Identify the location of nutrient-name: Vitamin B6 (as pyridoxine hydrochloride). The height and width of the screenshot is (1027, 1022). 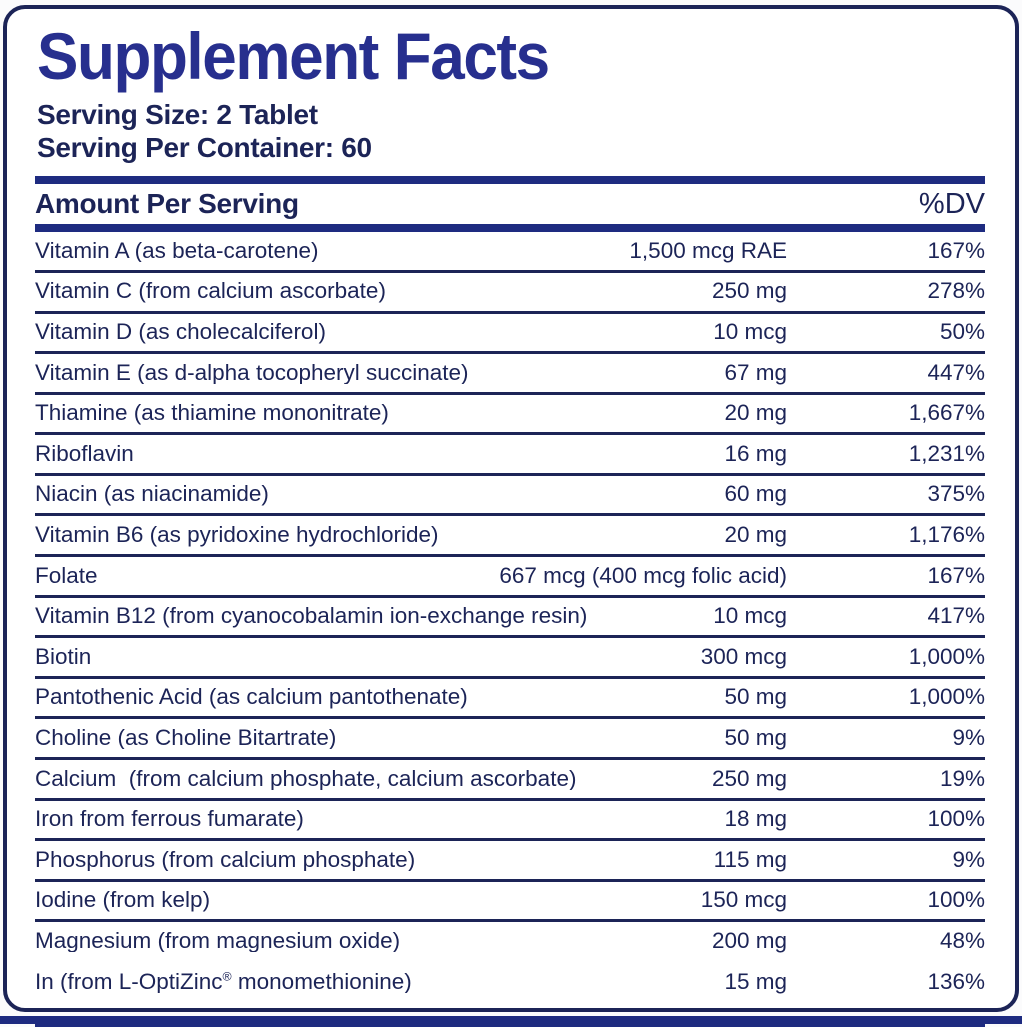
(237, 535).